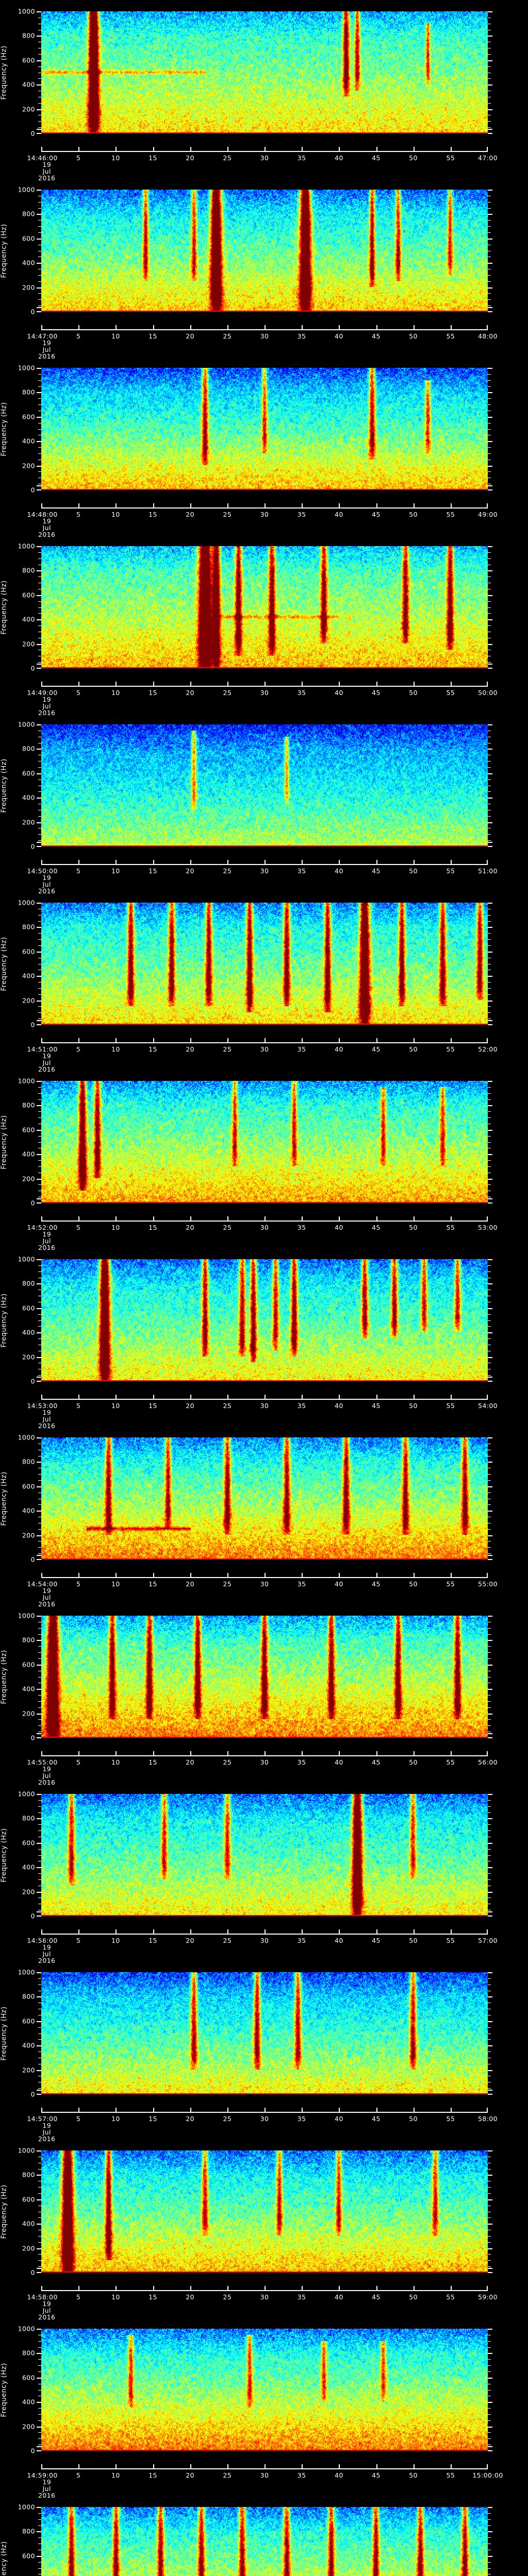 The height and width of the screenshot is (2576, 528). What do you see at coordinates (487, 1406) in the screenshot?
I see `x-axis-end-time-label: 54:00` at bounding box center [487, 1406].